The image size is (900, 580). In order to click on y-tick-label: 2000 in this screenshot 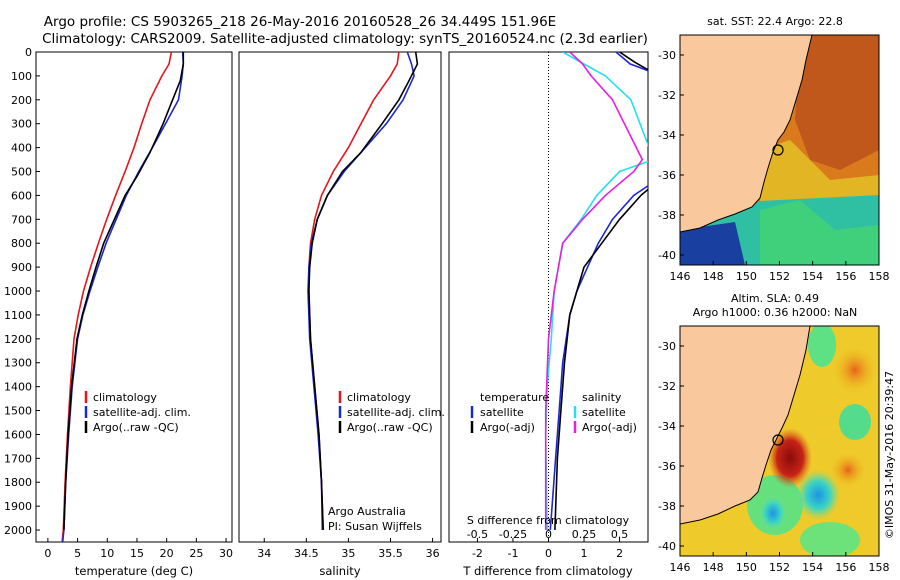, I will do `click(18, 530)`.